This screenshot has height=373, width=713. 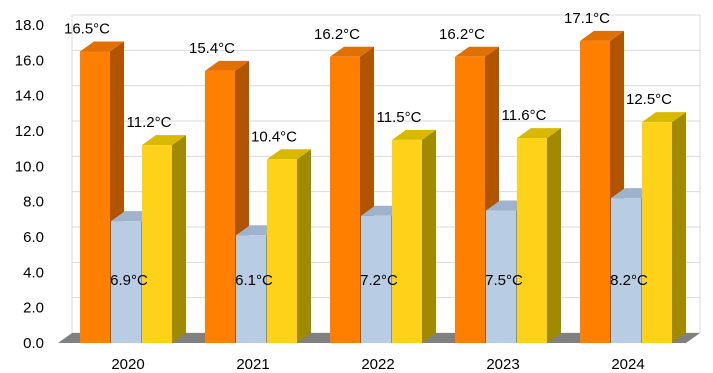 I want to click on data-label: 7.5°C, so click(x=504, y=280).